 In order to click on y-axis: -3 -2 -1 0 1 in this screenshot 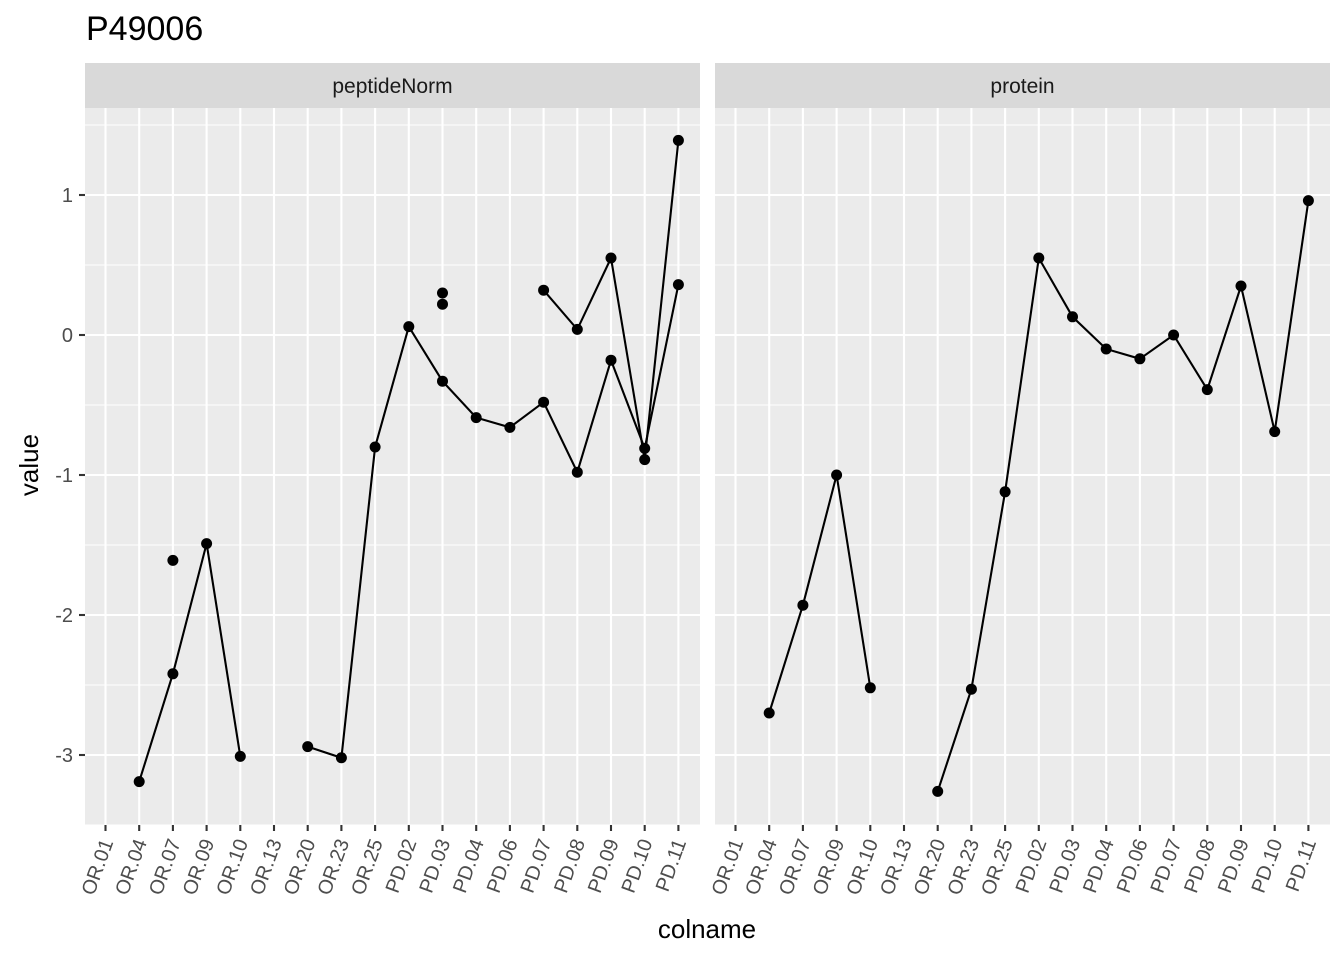, I will do `click(70, 476)`.